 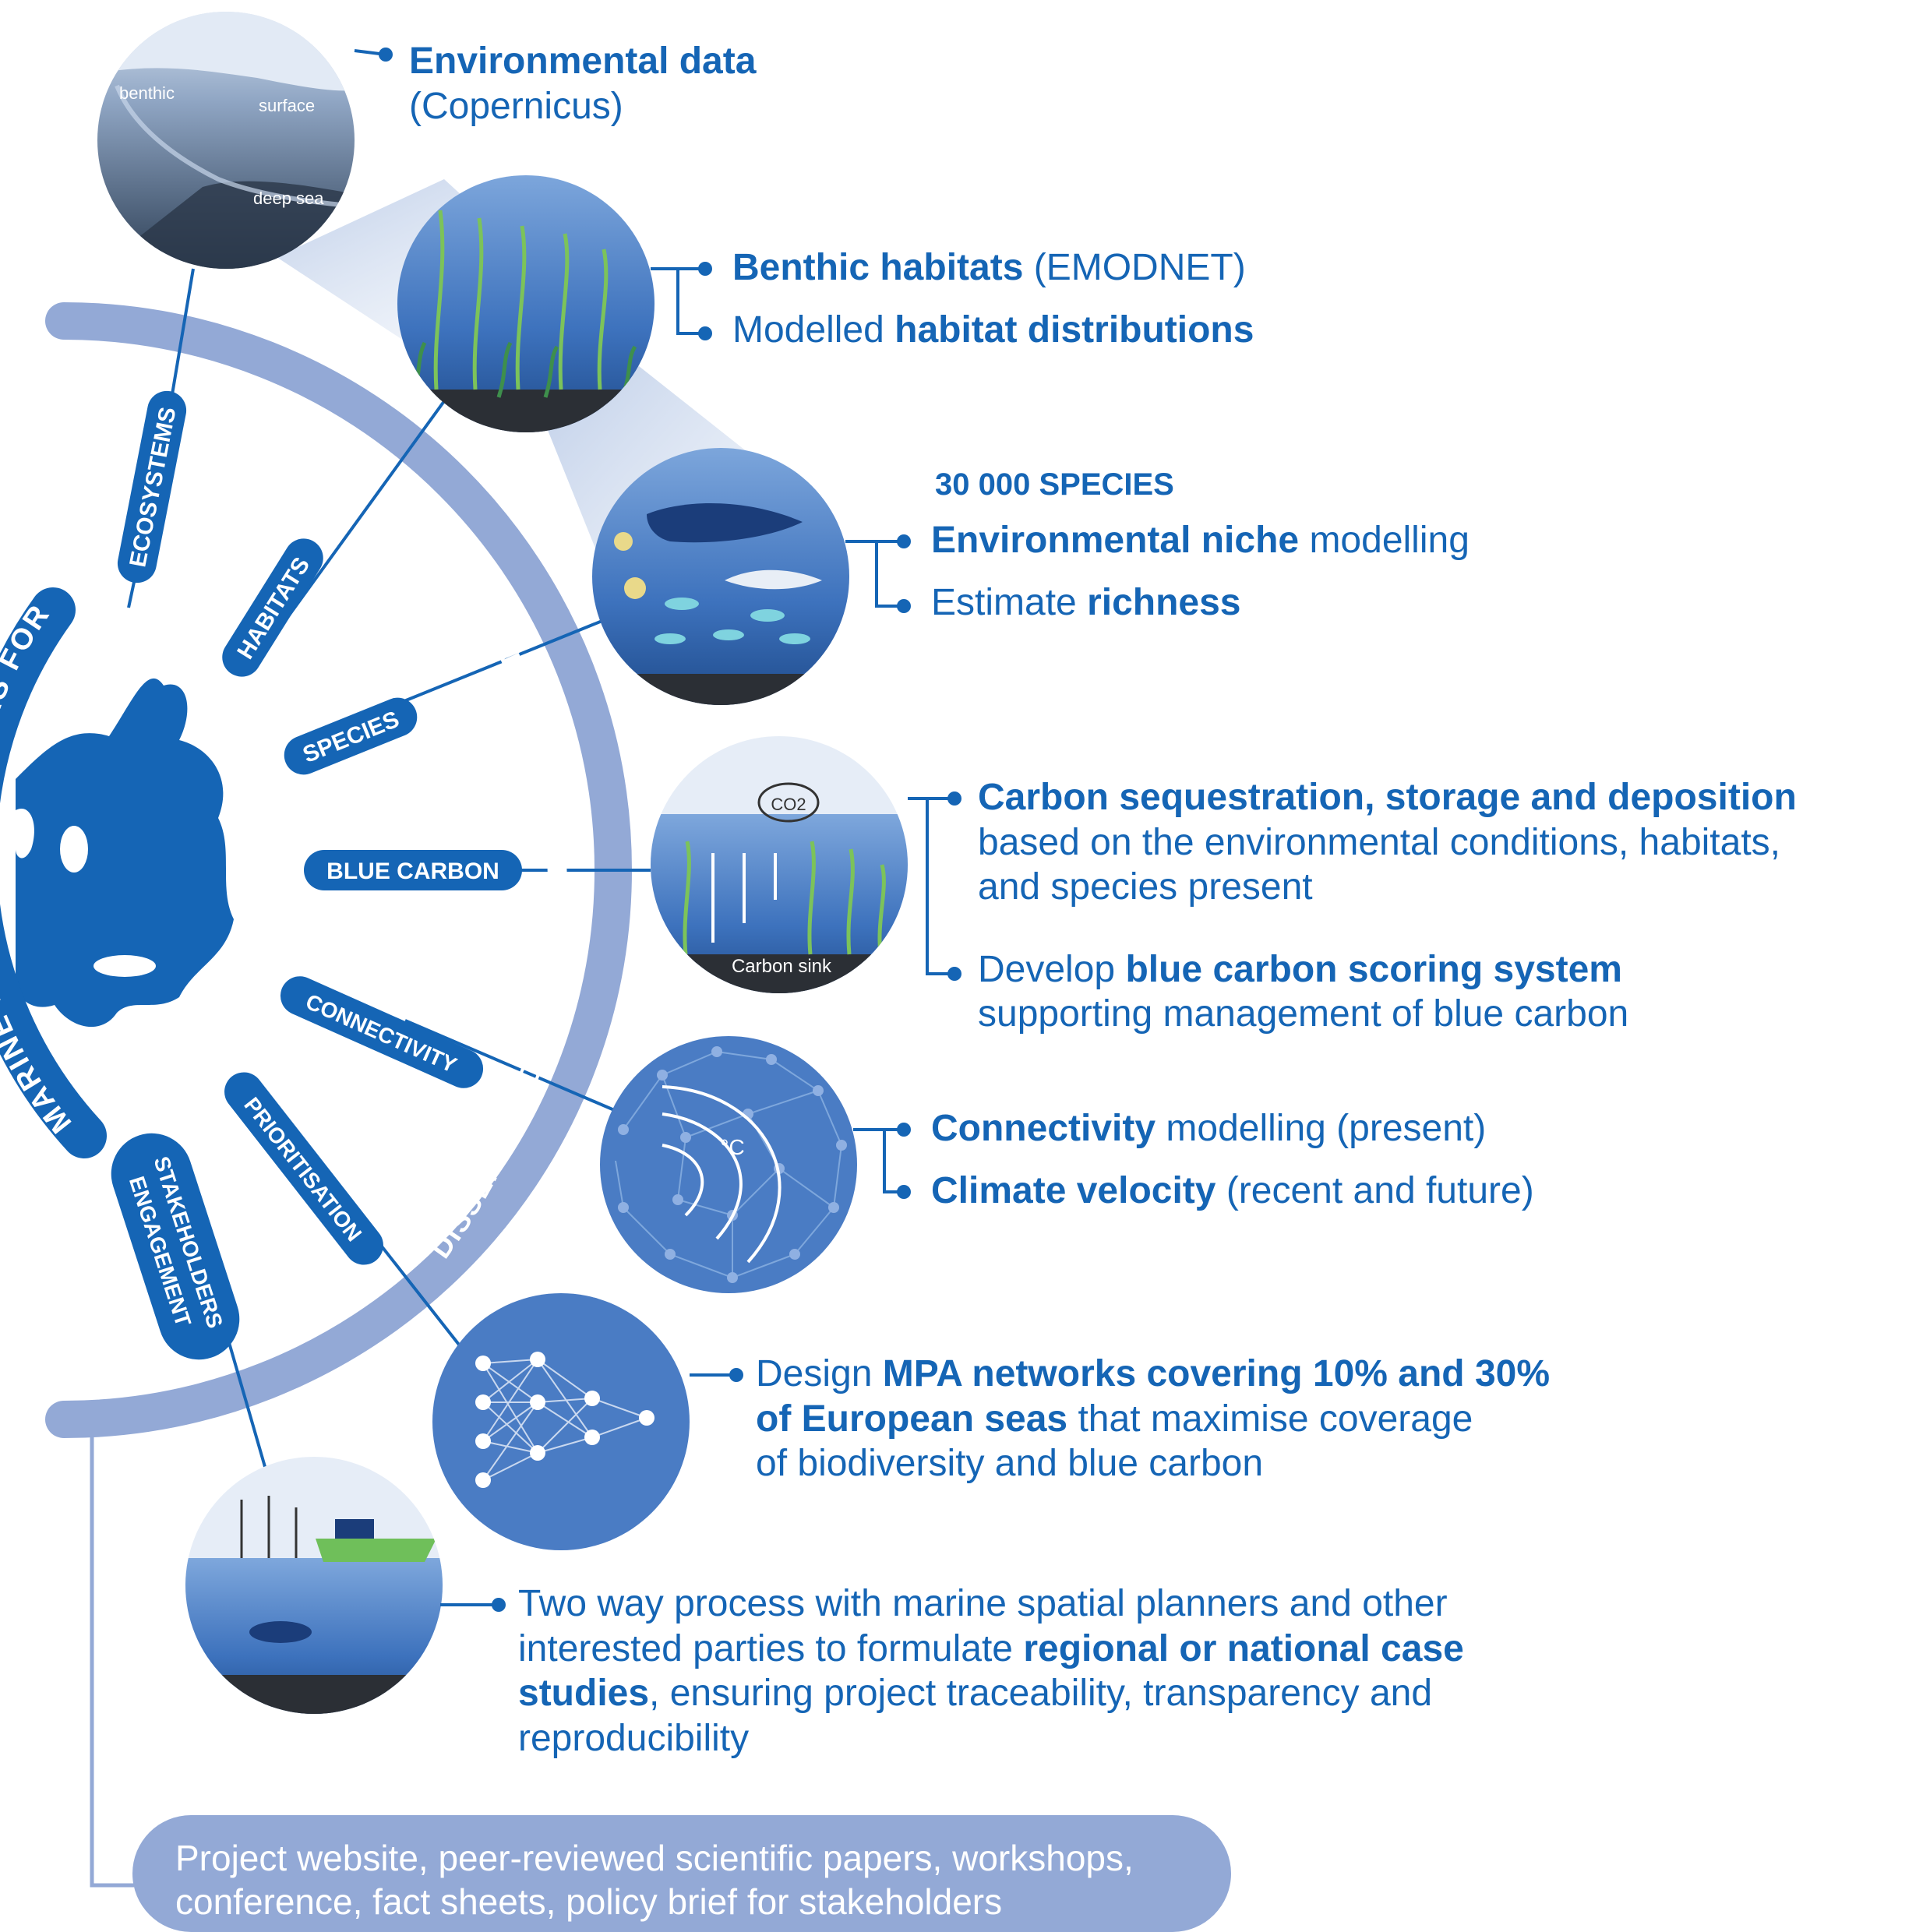 I want to click on mpa-line2: that maximise coverage, so click(x=1270, y=1419).